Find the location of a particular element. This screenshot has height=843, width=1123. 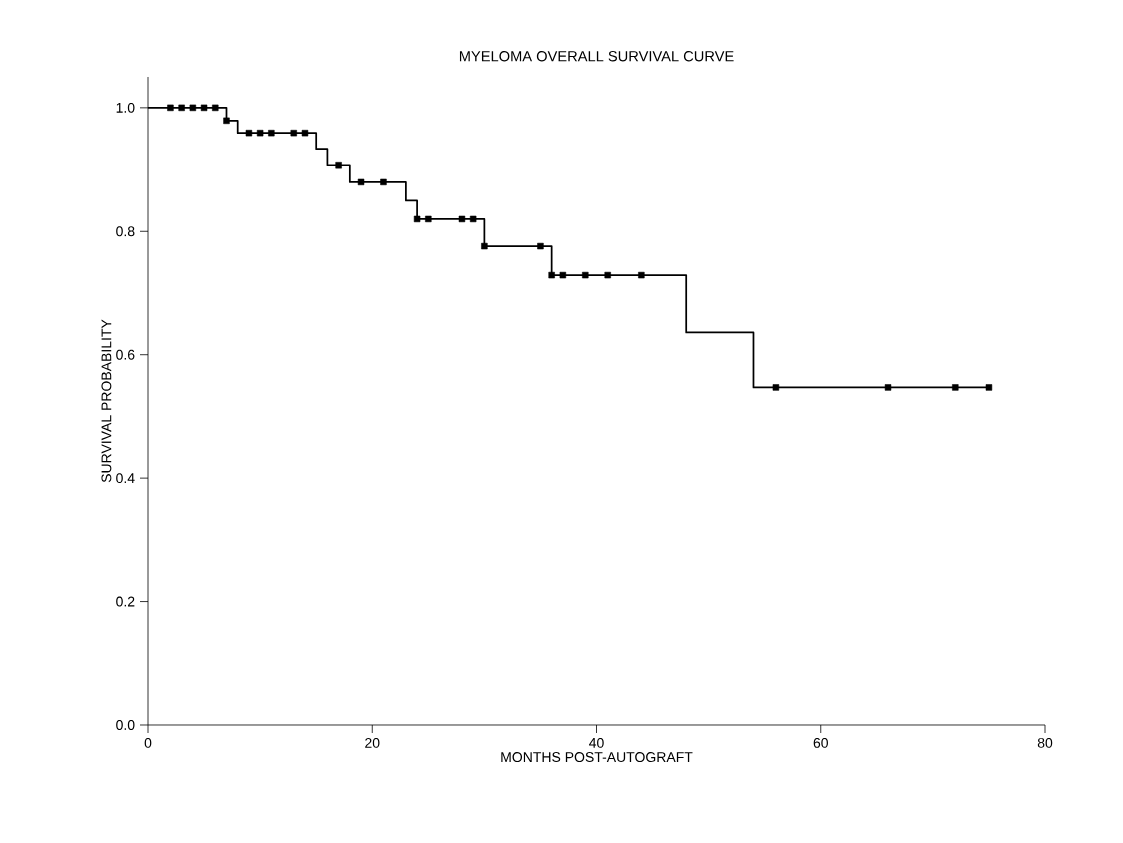

chart-title: MYELOMA OVERALL SURVIVAL CURVE is located at coordinates (596, 56).